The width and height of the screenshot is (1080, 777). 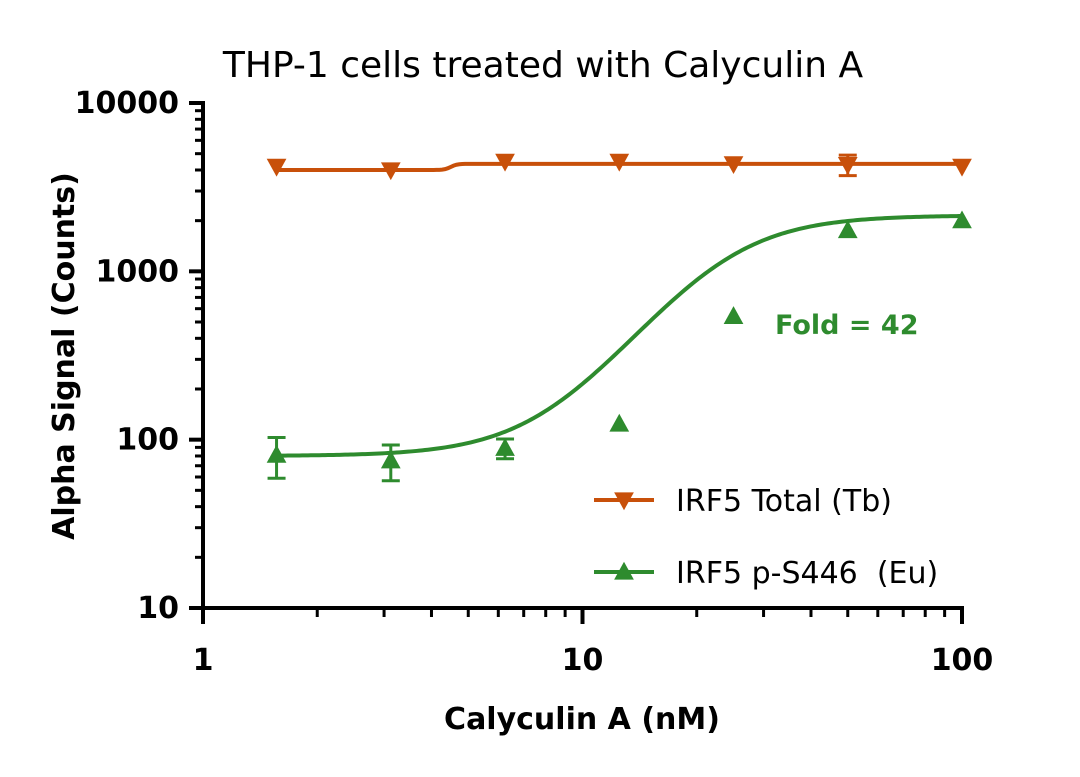 I want to click on y-axis-label: Alpha Signal (Counts), so click(x=64, y=356).